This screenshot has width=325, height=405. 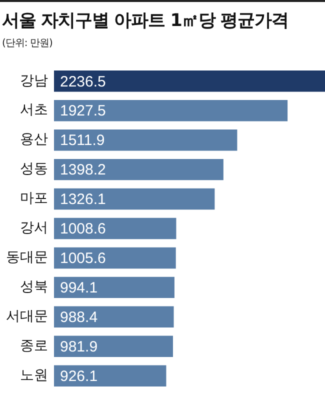 What do you see at coordinates (83, 111) in the screenshot?
I see `data-label: 1927.5` at bounding box center [83, 111].